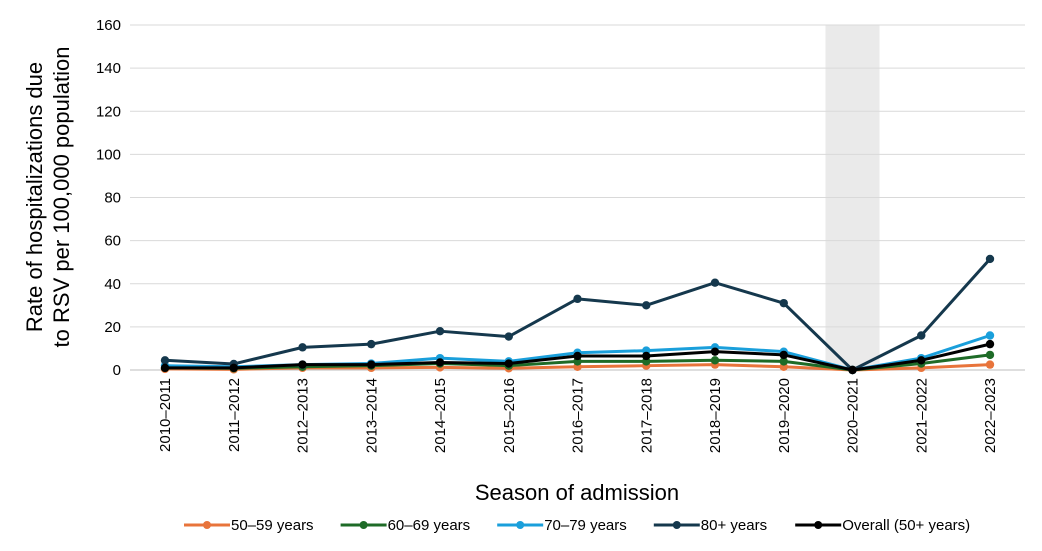 This screenshot has width=1042, height=551. Describe the element at coordinates (112, 198) in the screenshot. I see `y-tick-label-80: 80` at that location.